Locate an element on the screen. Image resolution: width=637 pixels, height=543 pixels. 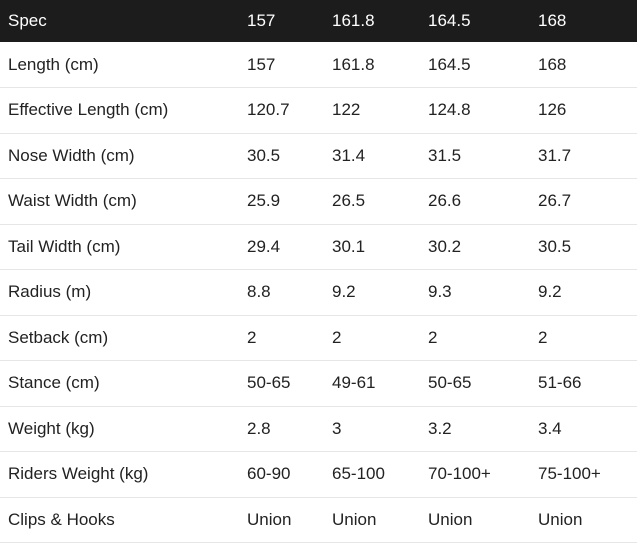
table-cell: 31.4 is located at coordinates (349, 155).